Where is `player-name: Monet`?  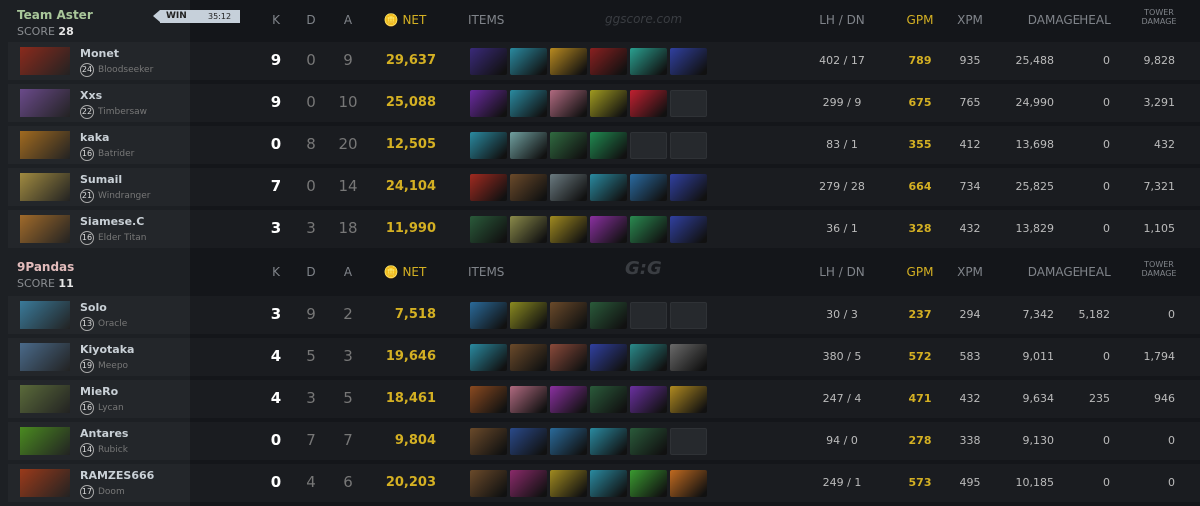 player-name: Monet is located at coordinates (100, 53).